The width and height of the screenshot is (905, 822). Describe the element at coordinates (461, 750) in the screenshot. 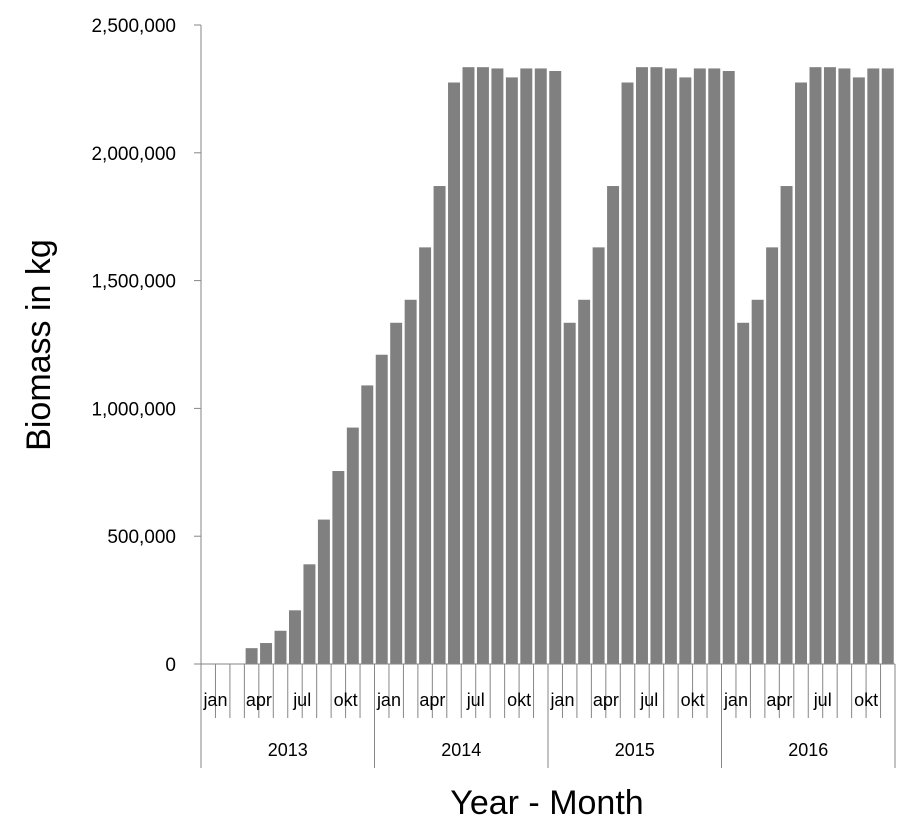

I see `year-label-2014: 2014` at that location.